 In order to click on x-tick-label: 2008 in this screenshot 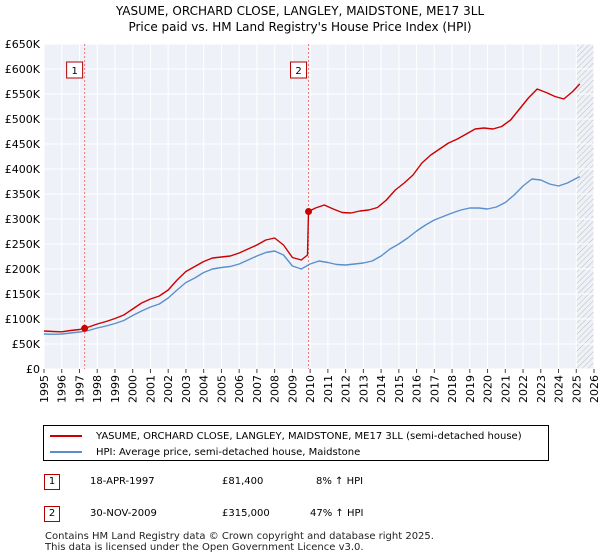, I will do `click(275, 389)`.